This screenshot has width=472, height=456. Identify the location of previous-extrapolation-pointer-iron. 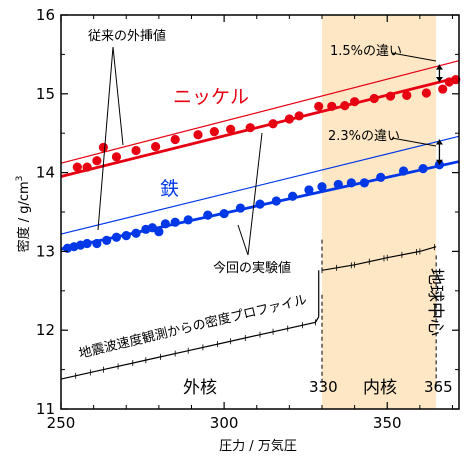
(105, 138).